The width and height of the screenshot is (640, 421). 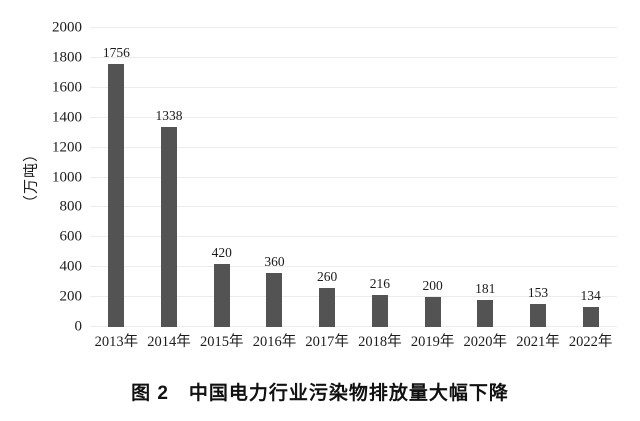 What do you see at coordinates (590, 342) in the screenshot?
I see `x-axis-label-2022年: 2022年` at bounding box center [590, 342].